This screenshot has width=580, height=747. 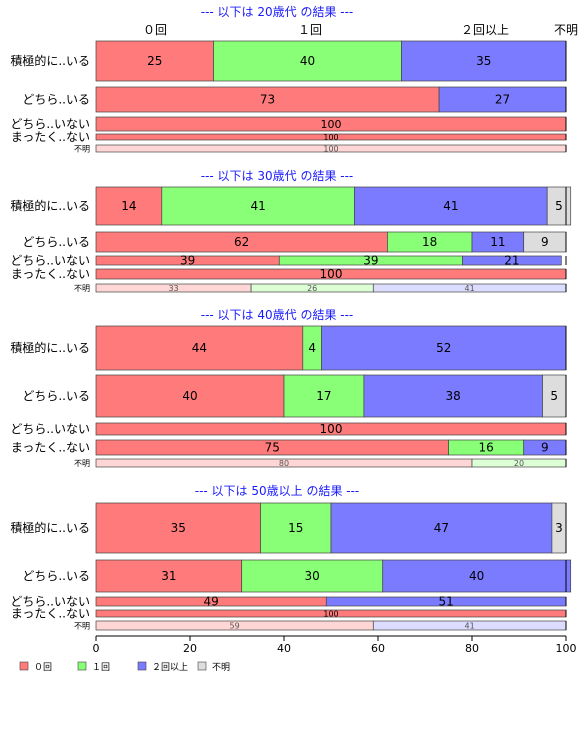 I want to click on legend-label: ２回以上, so click(x=170, y=667).